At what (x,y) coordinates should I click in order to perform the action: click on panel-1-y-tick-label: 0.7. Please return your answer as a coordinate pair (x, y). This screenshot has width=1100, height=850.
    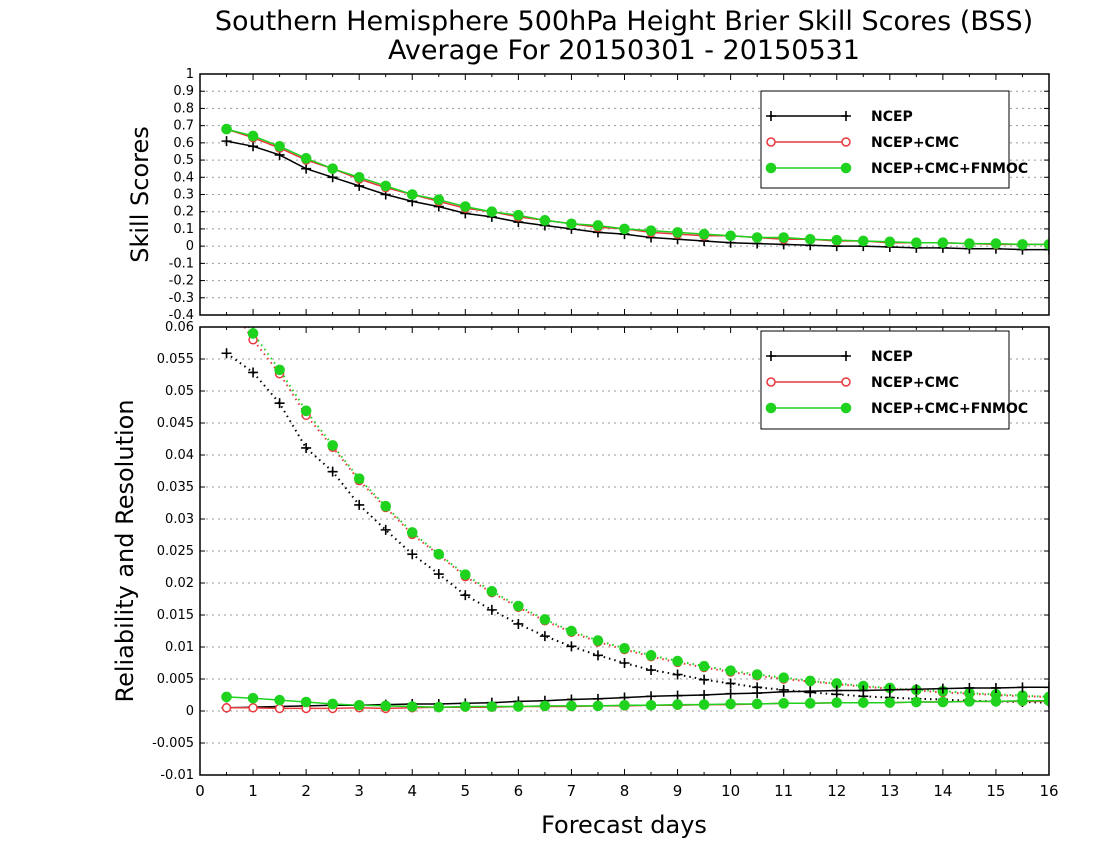
    Looking at the image, I should click on (183, 126).